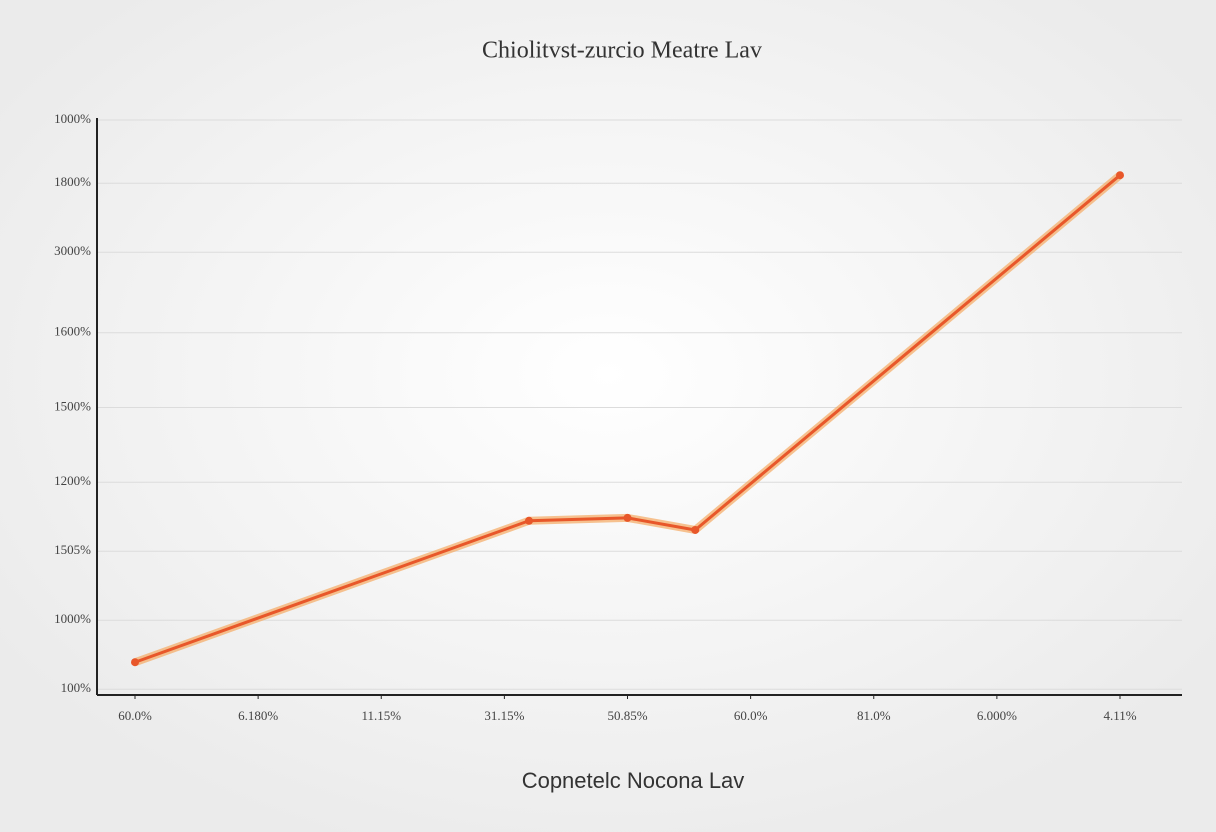  I want to click on x-tick-label: 6.180%, so click(258, 715).